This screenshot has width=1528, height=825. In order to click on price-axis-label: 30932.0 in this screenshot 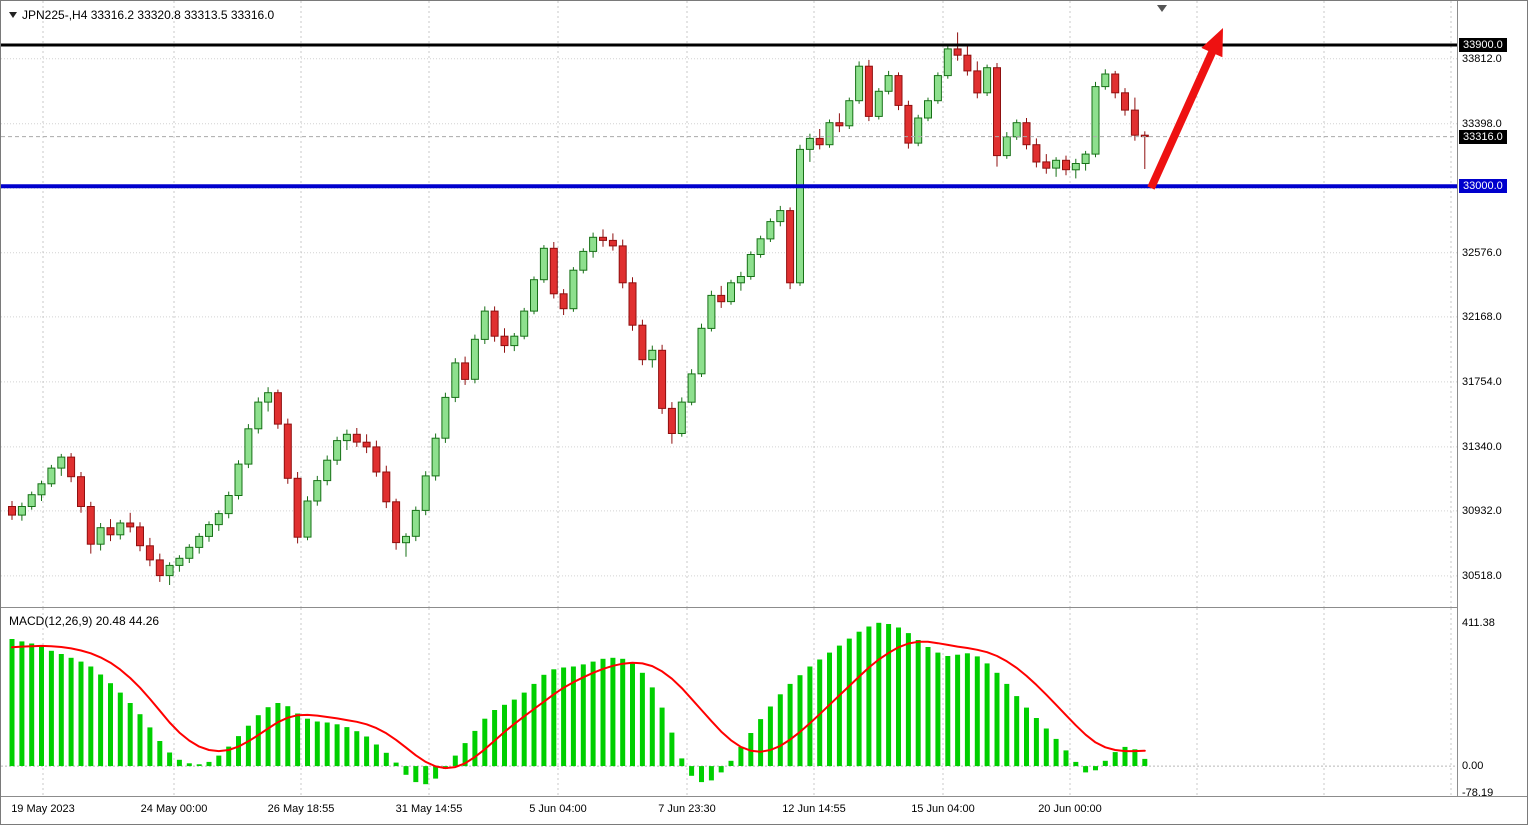, I will do `click(1482, 510)`.